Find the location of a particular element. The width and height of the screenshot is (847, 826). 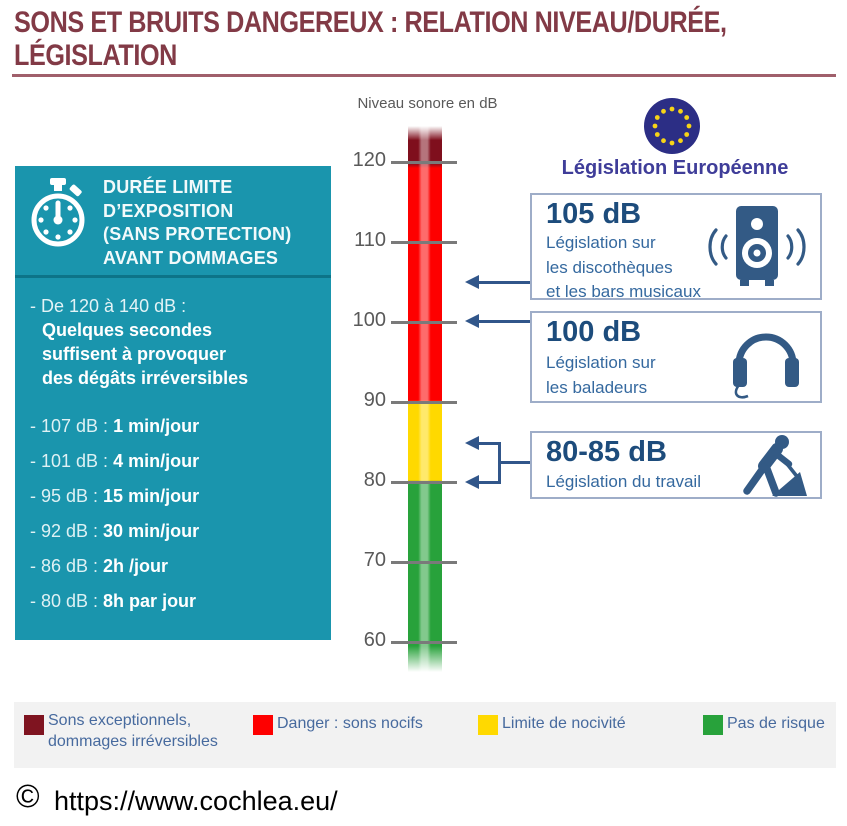

axis-label: Niveau sonore en dB is located at coordinates (427, 103).